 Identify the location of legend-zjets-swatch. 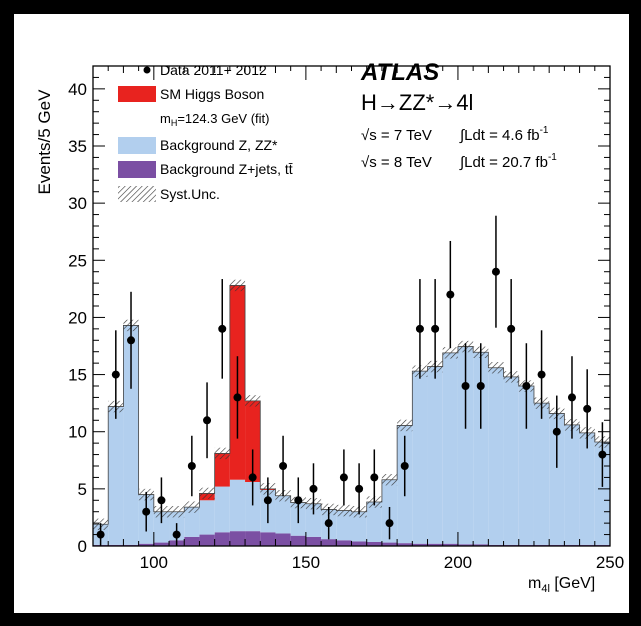
(137, 169).